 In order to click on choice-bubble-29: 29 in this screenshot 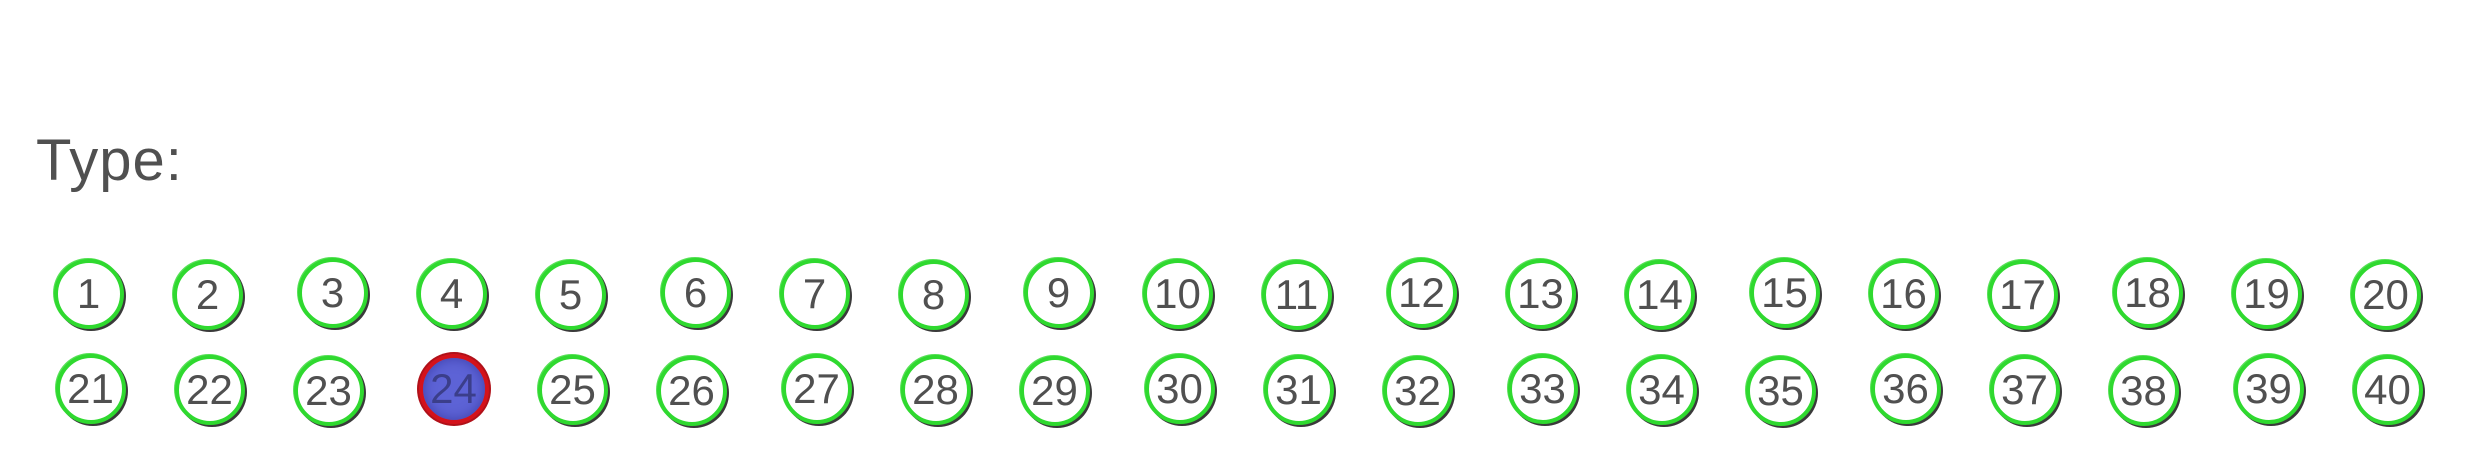, I will do `click(1054, 391)`.